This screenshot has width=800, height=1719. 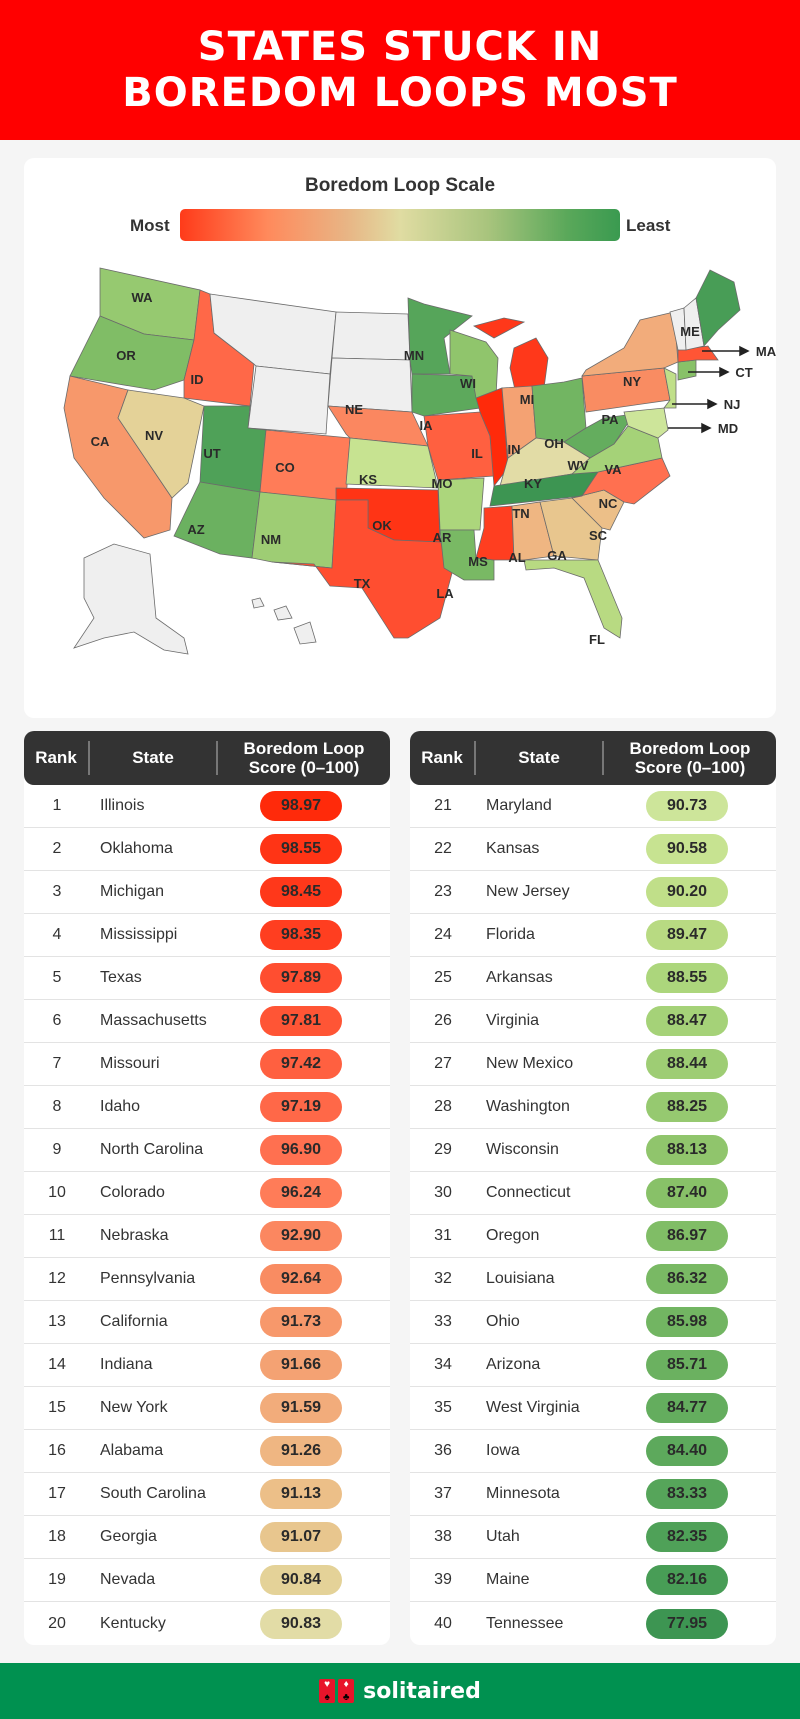 What do you see at coordinates (670, 388) in the screenshot?
I see `state-nj` at bounding box center [670, 388].